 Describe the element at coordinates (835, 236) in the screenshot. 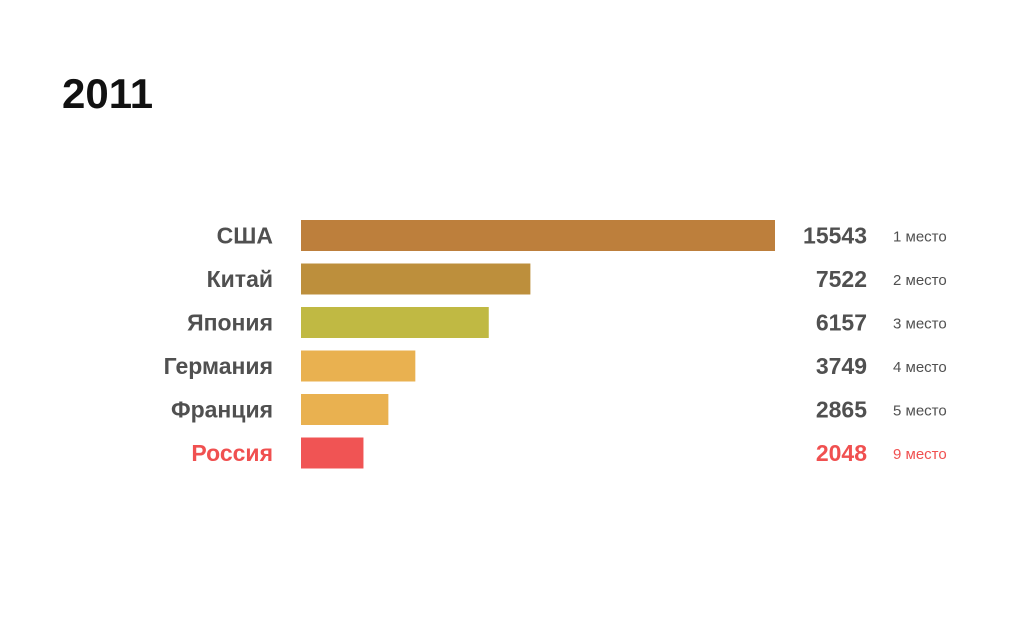

I see `value-label: 15543` at that location.